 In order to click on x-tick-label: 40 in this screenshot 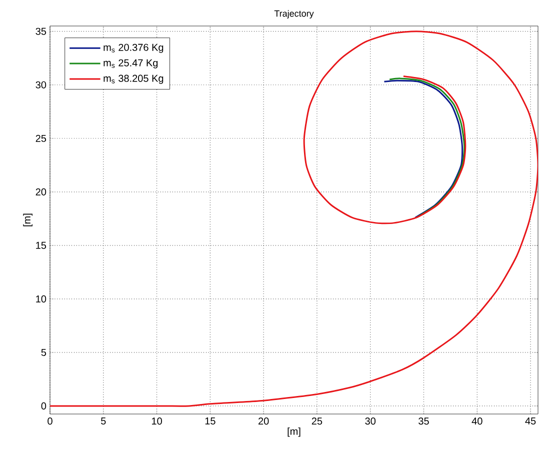, I will do `click(477, 421)`.